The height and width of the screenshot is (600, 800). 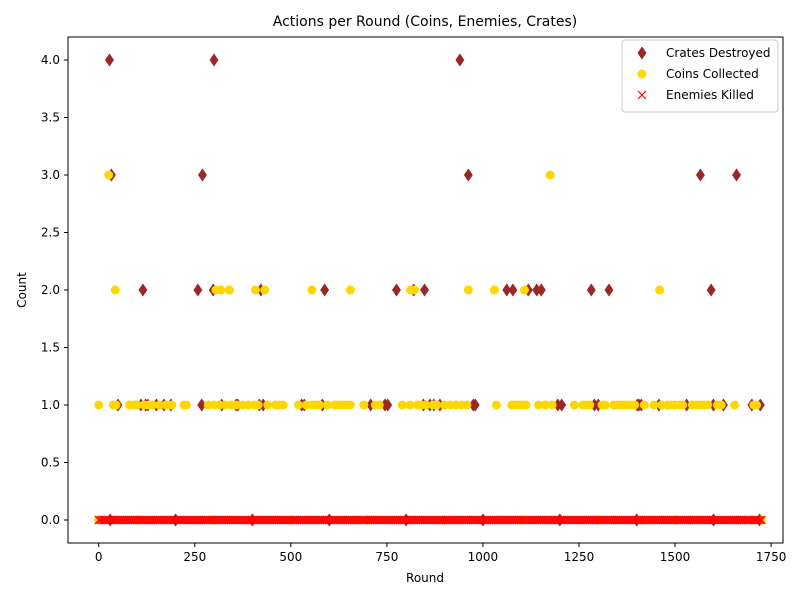 I want to click on legend-frame, so click(x=700, y=76).